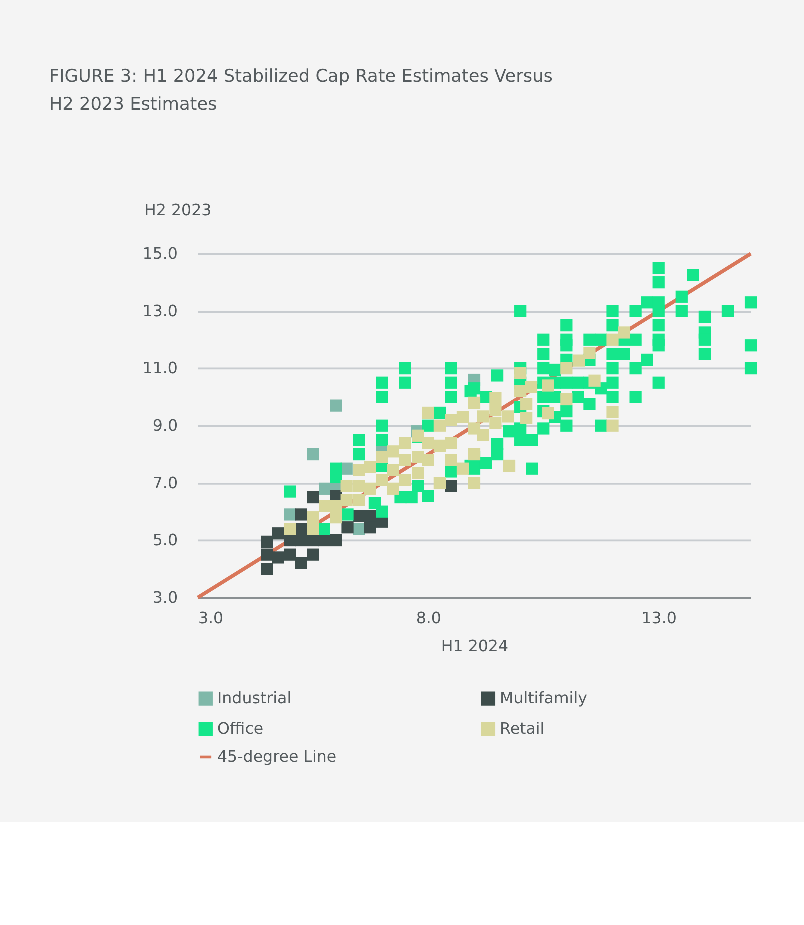 This screenshot has height=925, width=804. Describe the element at coordinates (160, 310) in the screenshot. I see `y-tick-label: 13.0` at that location.